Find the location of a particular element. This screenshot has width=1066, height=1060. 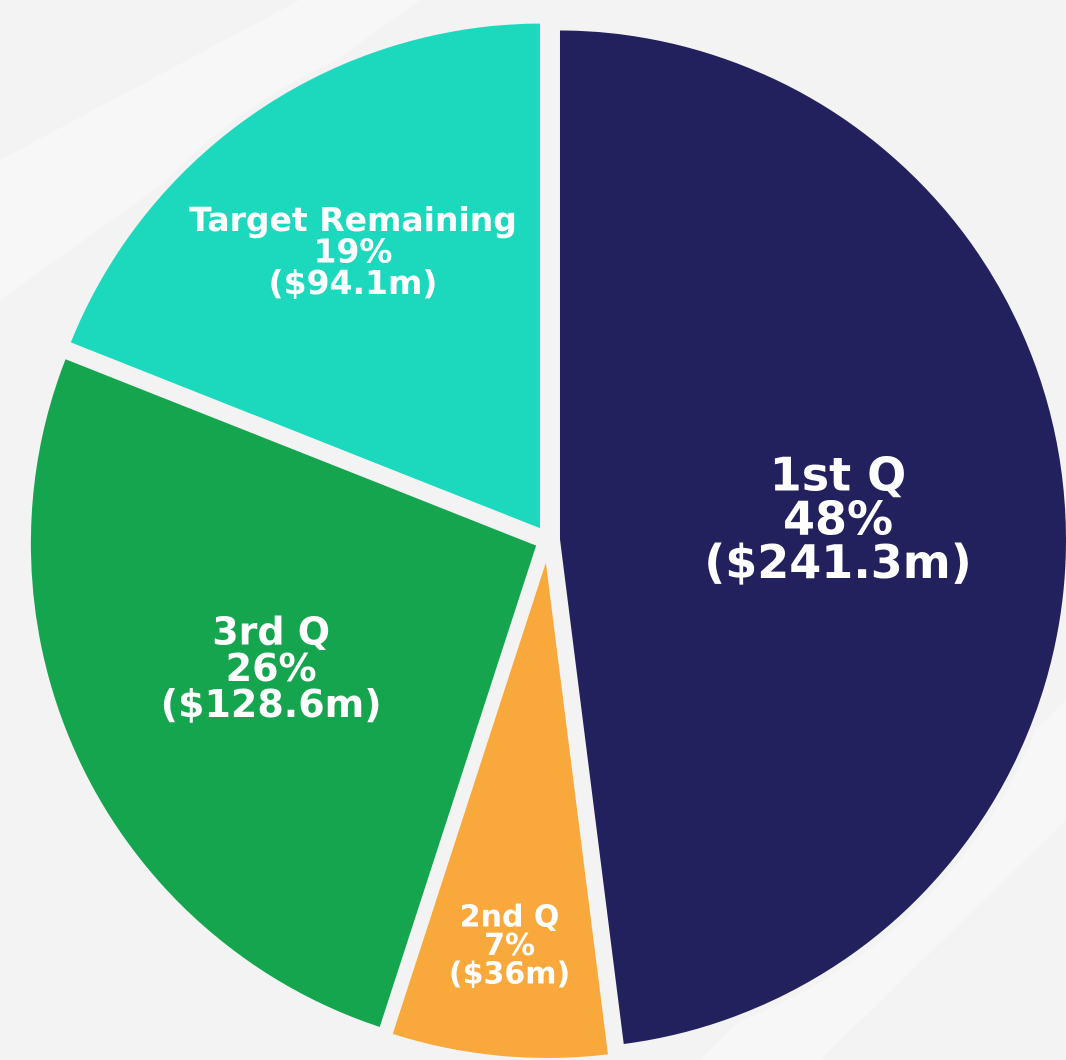

slice-amount: ($241.3m) is located at coordinates (838, 562).